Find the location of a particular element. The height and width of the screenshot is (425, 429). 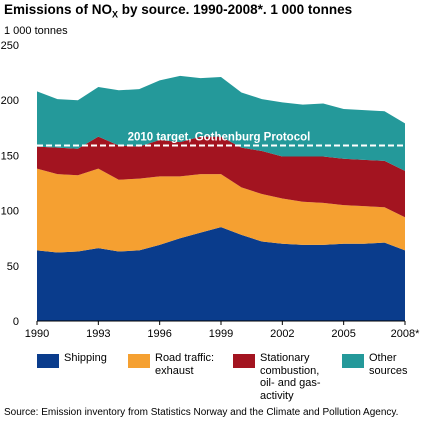

target-line-group: 2010 target, Gothenburg Protocol is located at coordinates (221, 139).